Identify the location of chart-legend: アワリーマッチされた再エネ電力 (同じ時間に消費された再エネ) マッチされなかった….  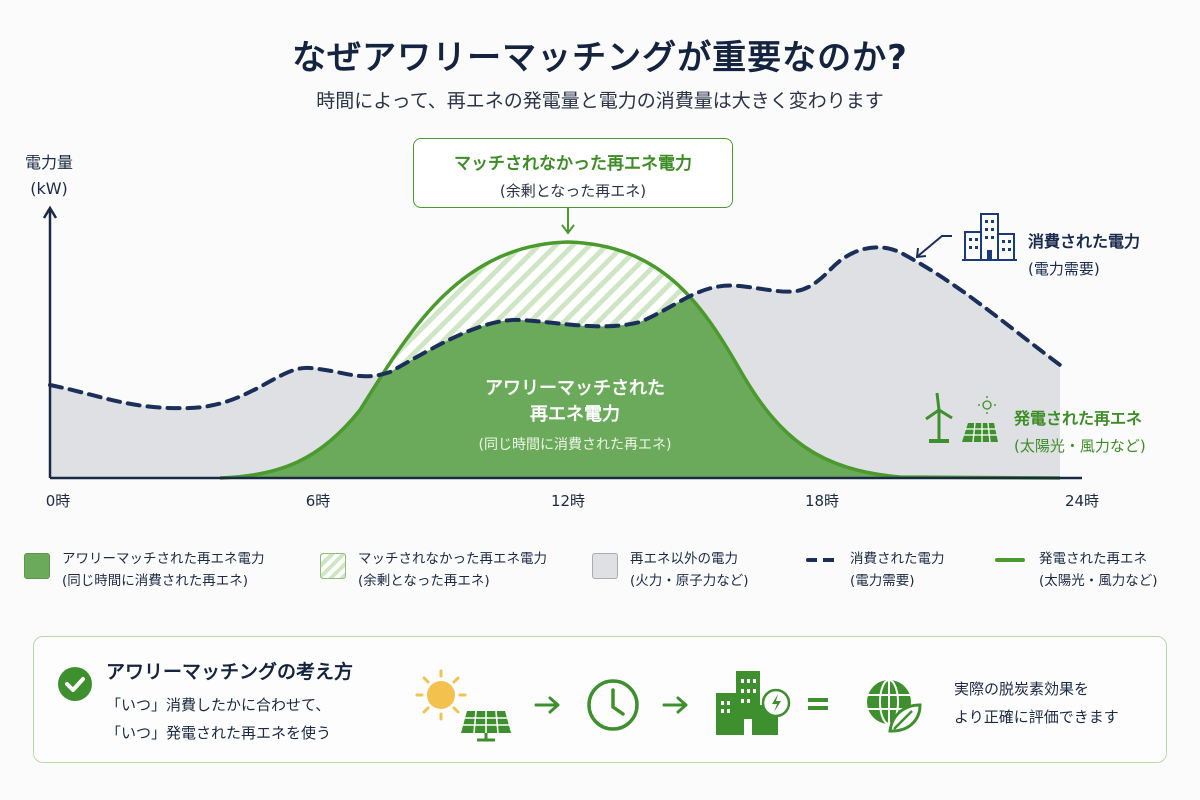
(600, 573).